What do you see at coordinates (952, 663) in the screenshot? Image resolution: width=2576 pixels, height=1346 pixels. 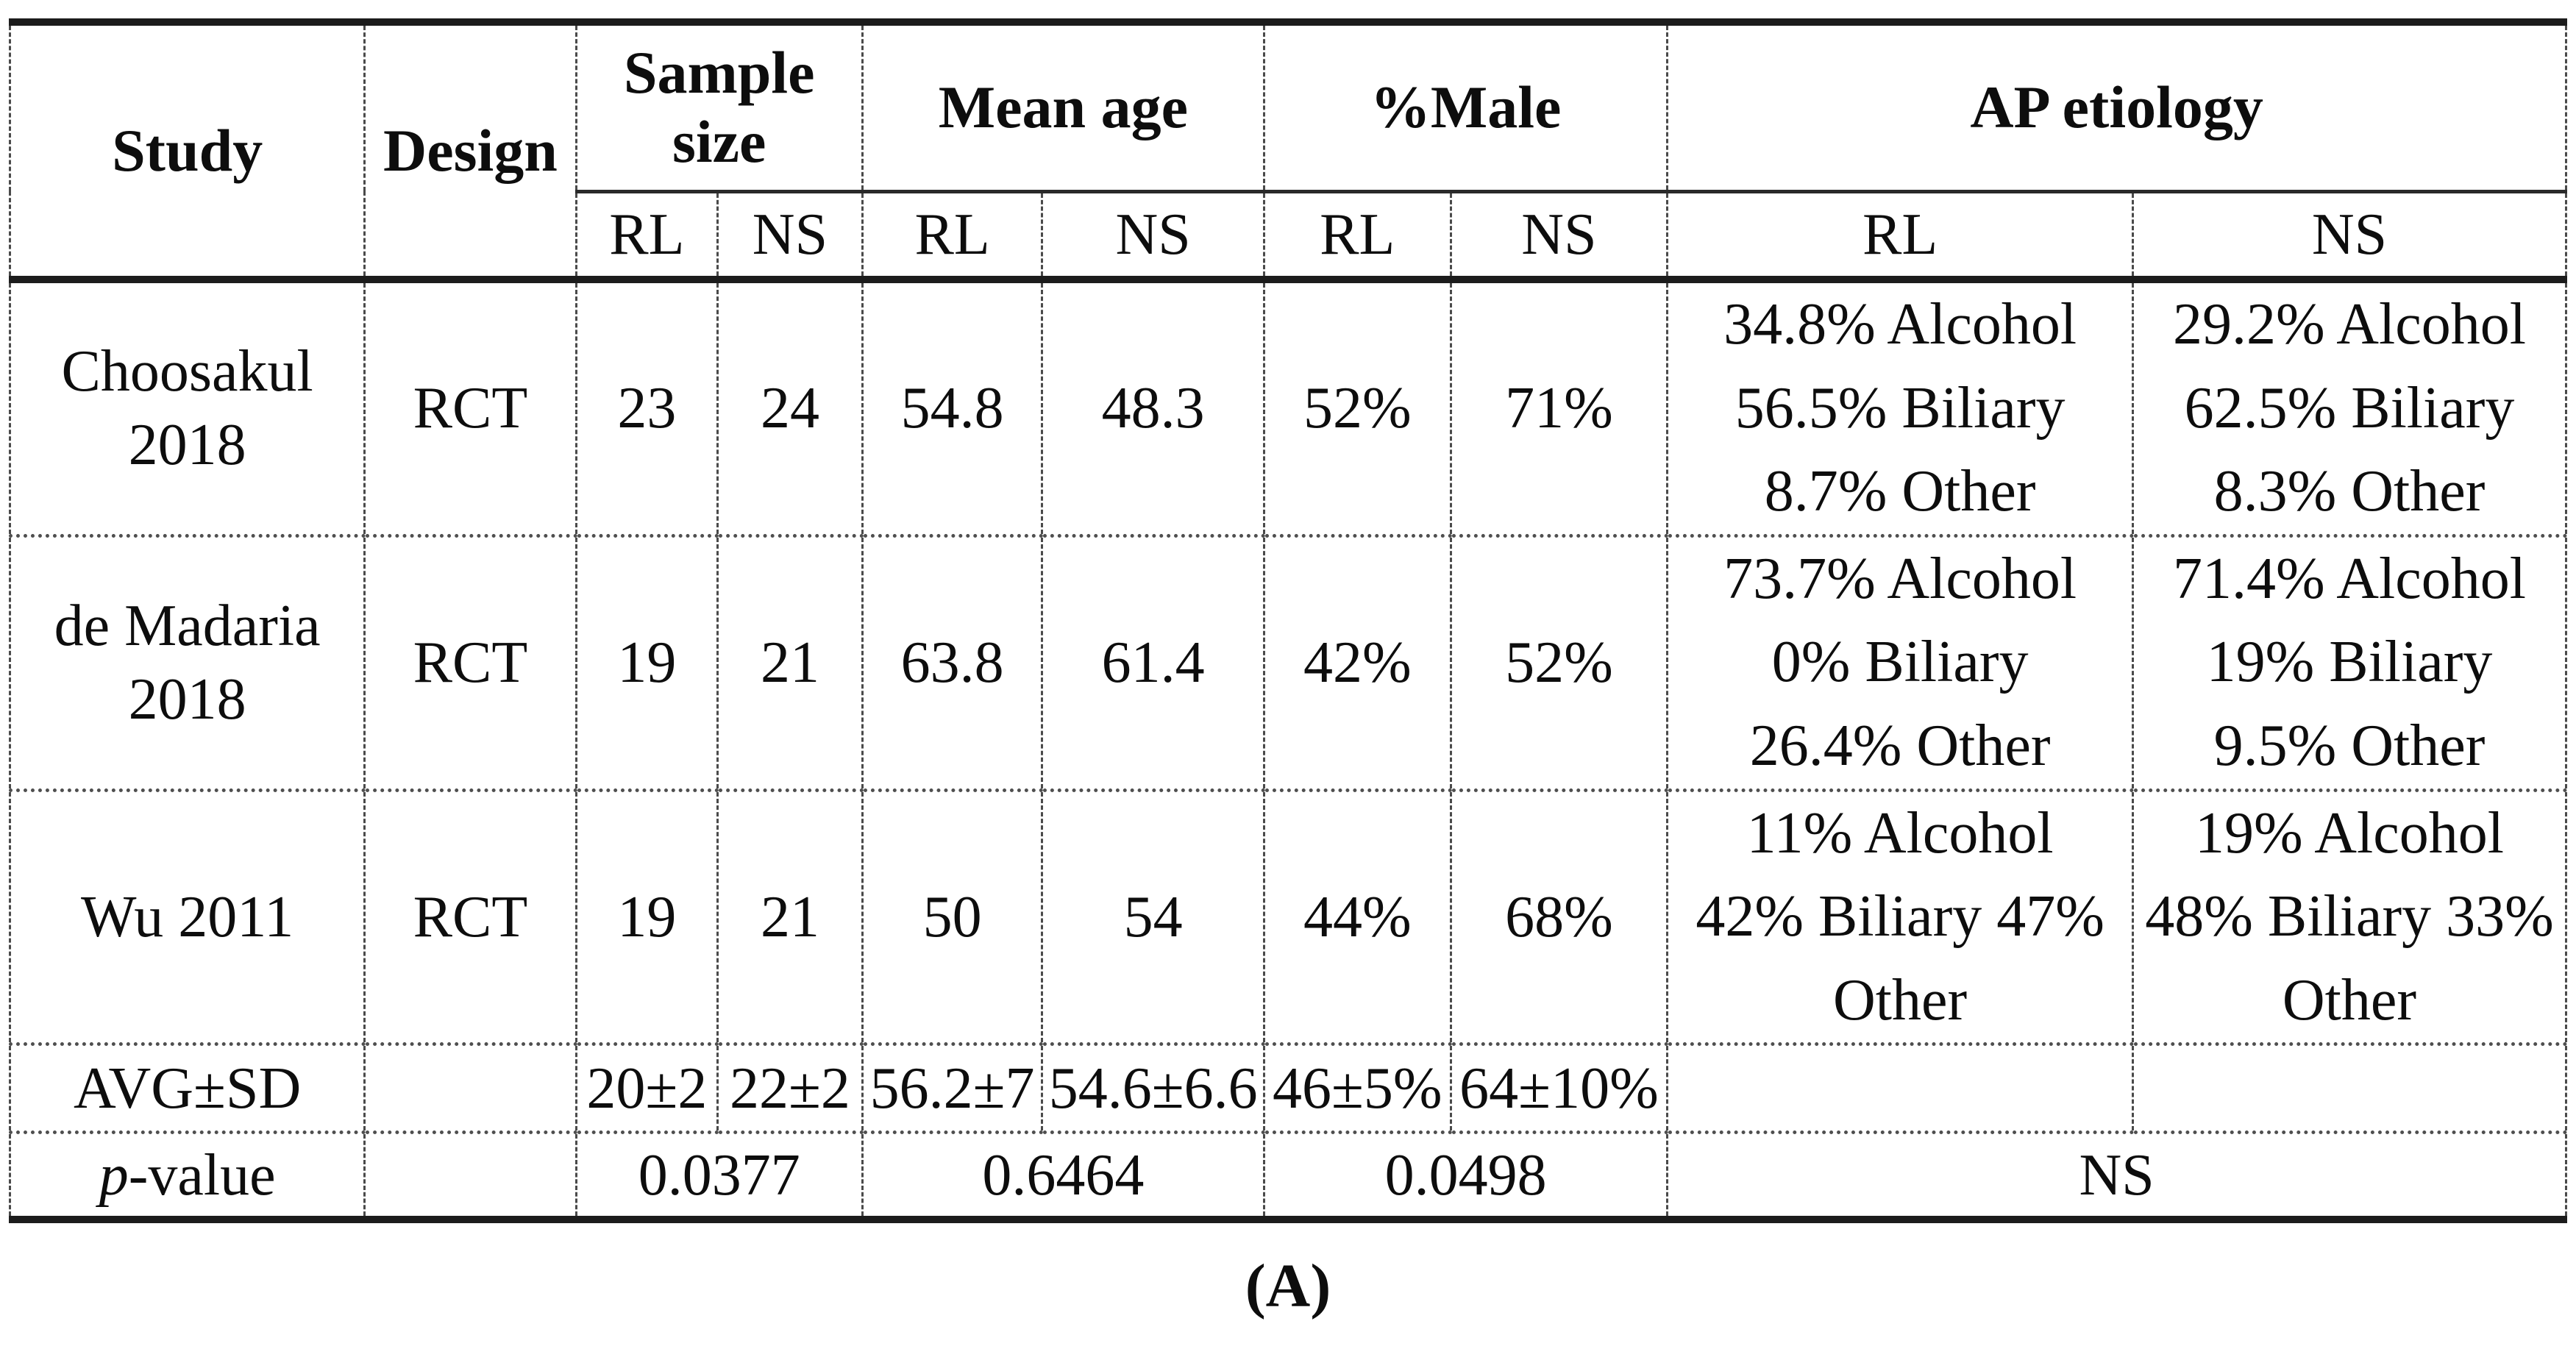 I see `cell-age-rl: 63.8` at bounding box center [952, 663].